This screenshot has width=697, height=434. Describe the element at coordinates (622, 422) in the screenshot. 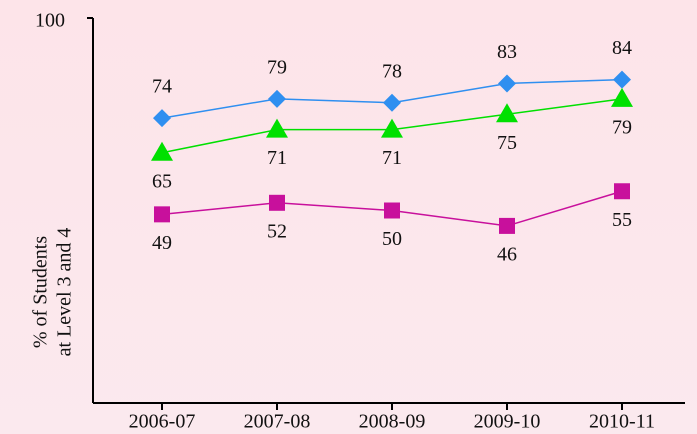

I see `x-tick-label: 2010-11` at that location.